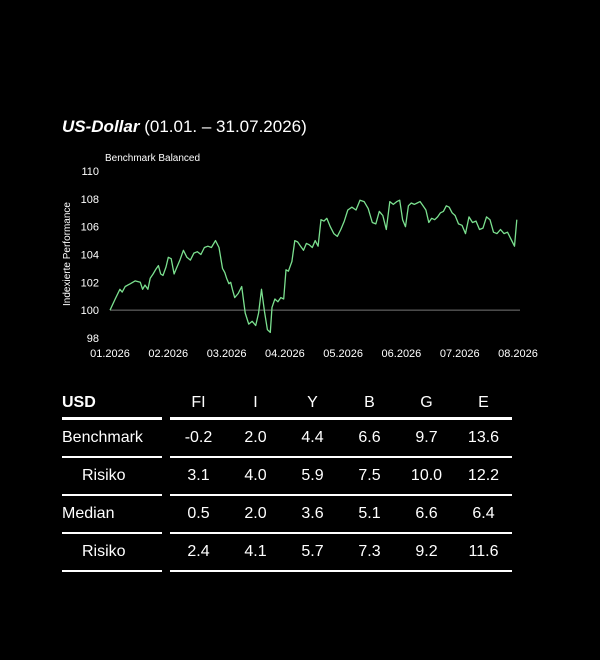  Describe the element at coordinates (426, 552) in the screenshot. I see `table-cell: 9.2` at that location.